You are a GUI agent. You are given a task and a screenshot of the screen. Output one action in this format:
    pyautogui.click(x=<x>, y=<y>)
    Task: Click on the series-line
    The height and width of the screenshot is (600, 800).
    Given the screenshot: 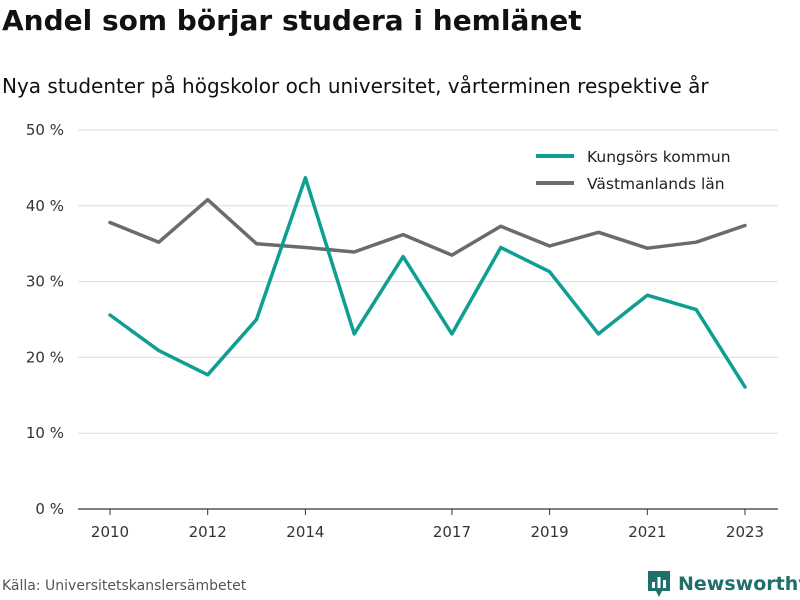 What is the action you would take?
    pyautogui.click(x=427, y=227)
    